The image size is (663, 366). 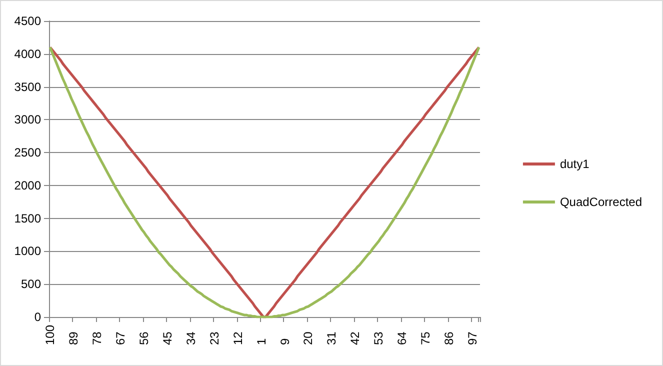 What do you see at coordinates (473, 338) in the screenshot?
I see `x-tick-label: 97` at bounding box center [473, 338].